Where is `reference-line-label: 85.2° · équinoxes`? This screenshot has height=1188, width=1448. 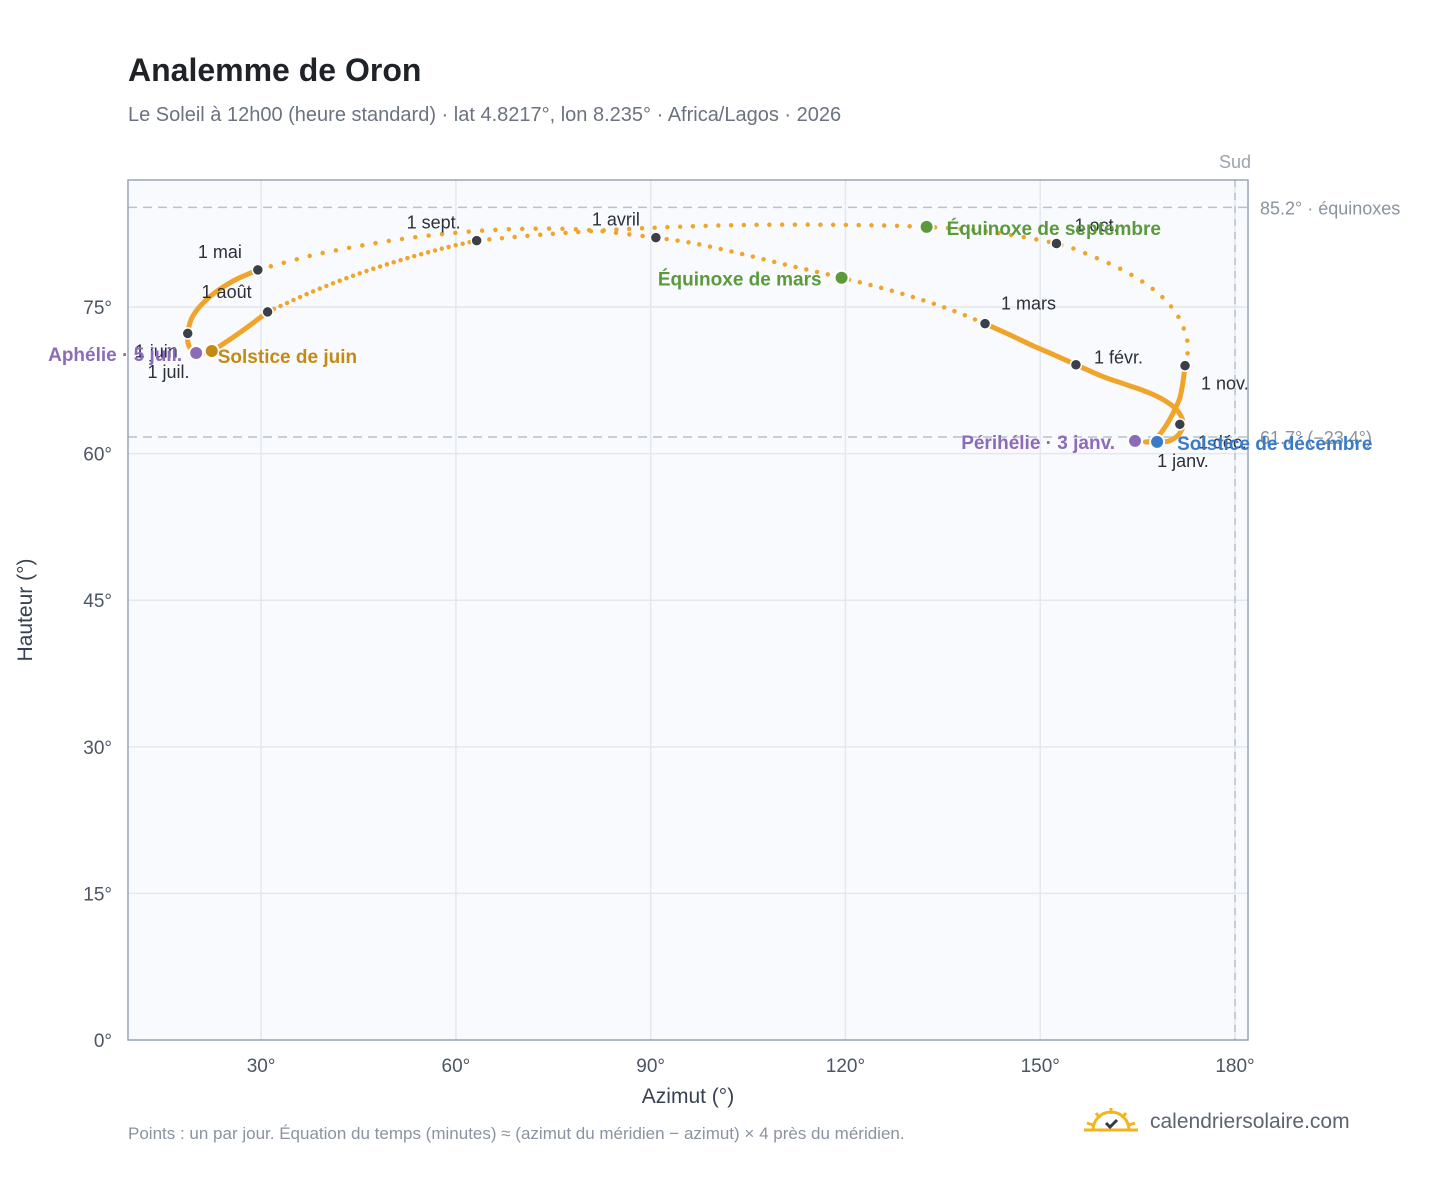 reference-line-label: 85.2° · équinoxes is located at coordinates (1330, 208).